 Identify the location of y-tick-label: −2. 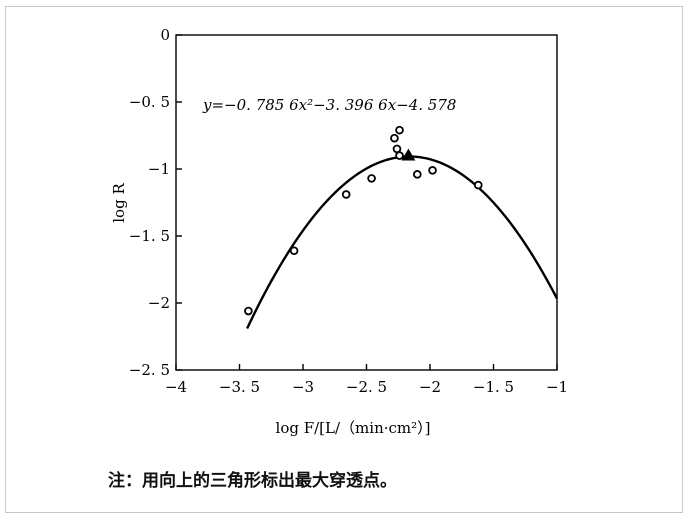
(159, 303).